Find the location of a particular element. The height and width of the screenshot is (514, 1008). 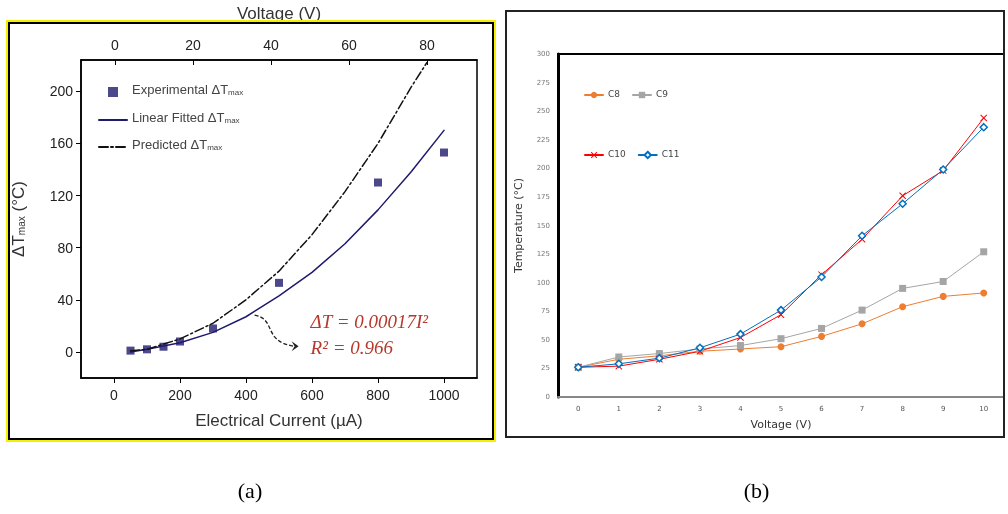

legend-label: Linear Fitted ΔTmax is located at coordinates (186, 117).